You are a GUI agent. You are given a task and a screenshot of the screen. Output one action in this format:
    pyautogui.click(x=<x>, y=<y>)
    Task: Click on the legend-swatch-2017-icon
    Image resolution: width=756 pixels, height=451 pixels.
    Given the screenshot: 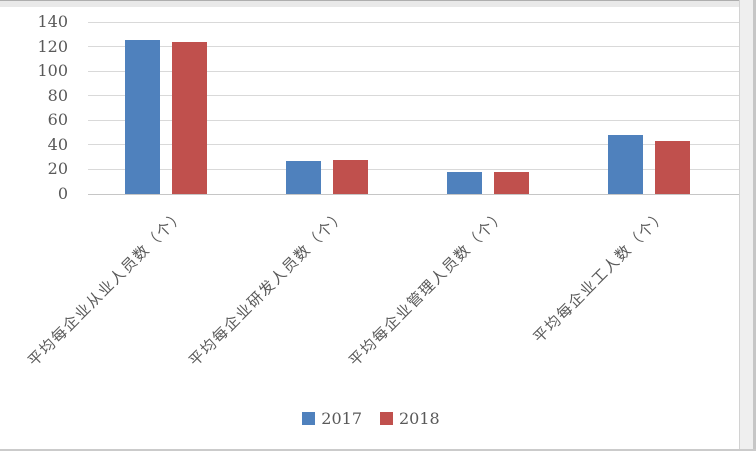 What is the action you would take?
    pyautogui.click(x=309, y=418)
    